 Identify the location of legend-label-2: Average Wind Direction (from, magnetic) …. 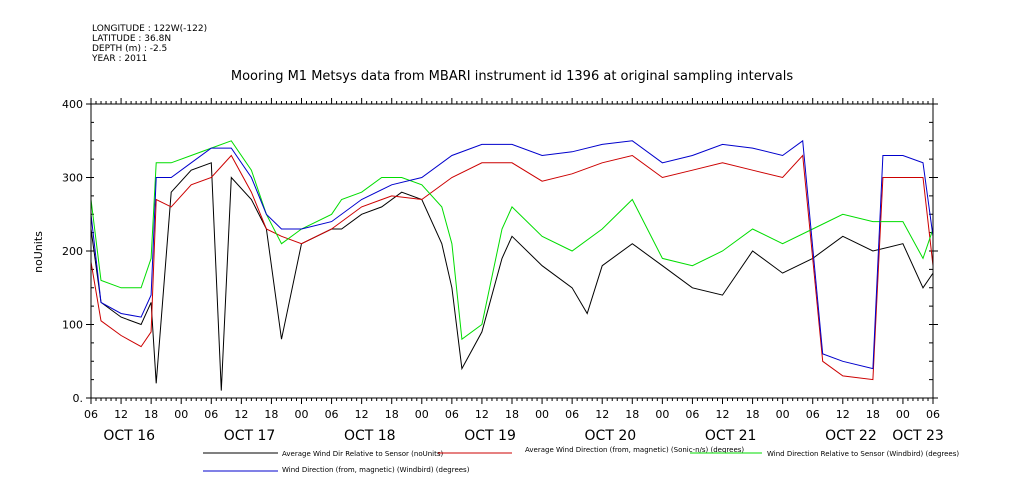
(634, 450).